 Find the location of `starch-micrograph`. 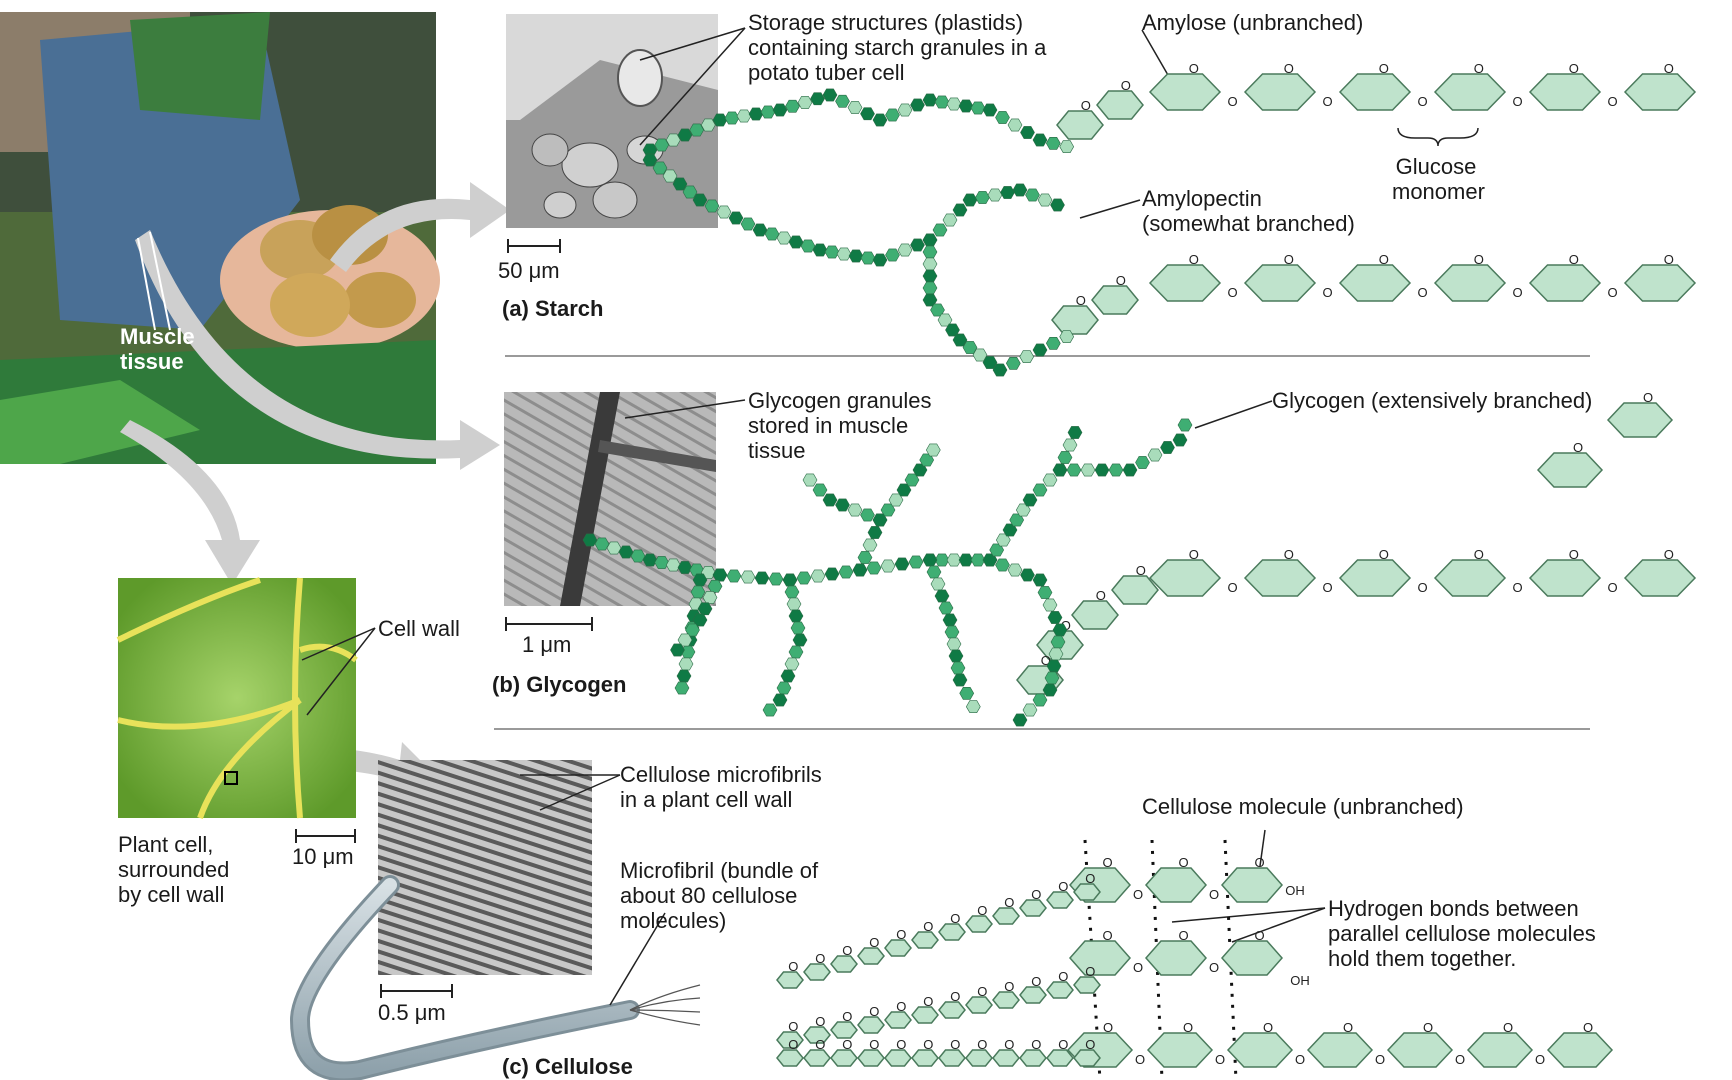

starch-micrograph is located at coordinates (612, 121).